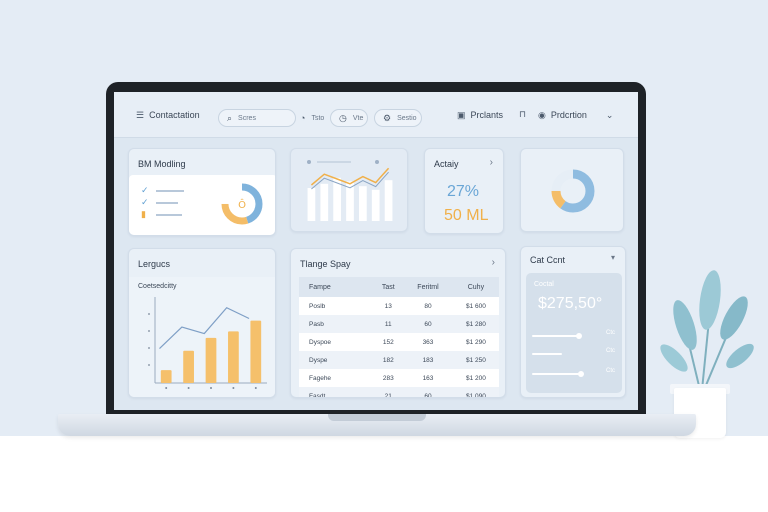 This screenshot has width=768, height=512. I want to click on nav-pill-three: ◷ Vte, so click(349, 118).